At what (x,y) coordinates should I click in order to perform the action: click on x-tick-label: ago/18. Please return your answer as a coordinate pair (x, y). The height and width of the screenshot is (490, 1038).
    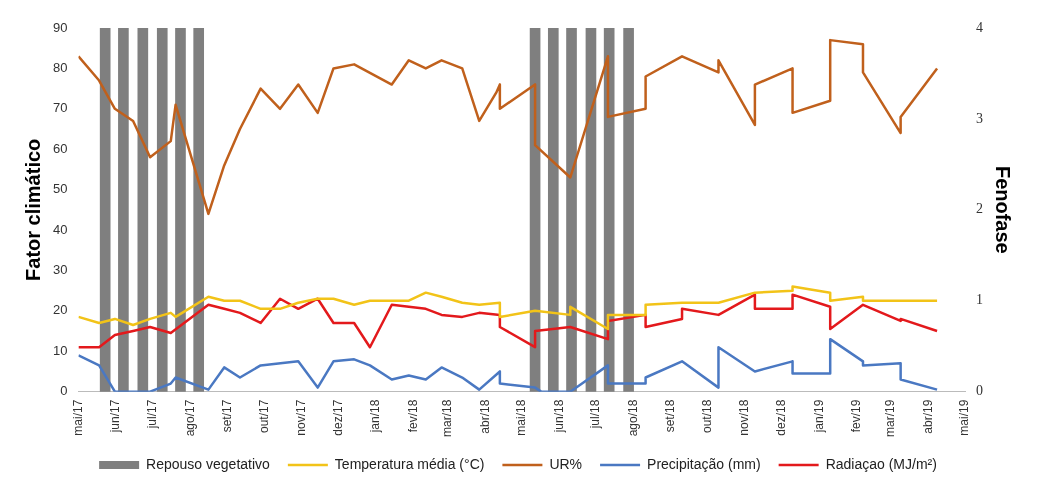
    Looking at the image, I should click on (632, 418).